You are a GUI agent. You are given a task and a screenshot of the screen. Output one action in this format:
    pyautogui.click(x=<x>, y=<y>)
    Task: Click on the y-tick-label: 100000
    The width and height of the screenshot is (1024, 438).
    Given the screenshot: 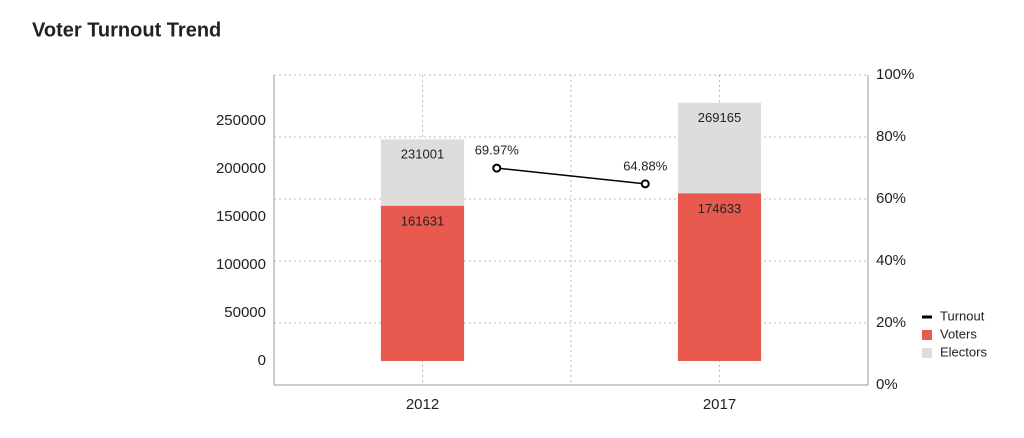 What is the action you would take?
    pyautogui.click(x=241, y=264)
    